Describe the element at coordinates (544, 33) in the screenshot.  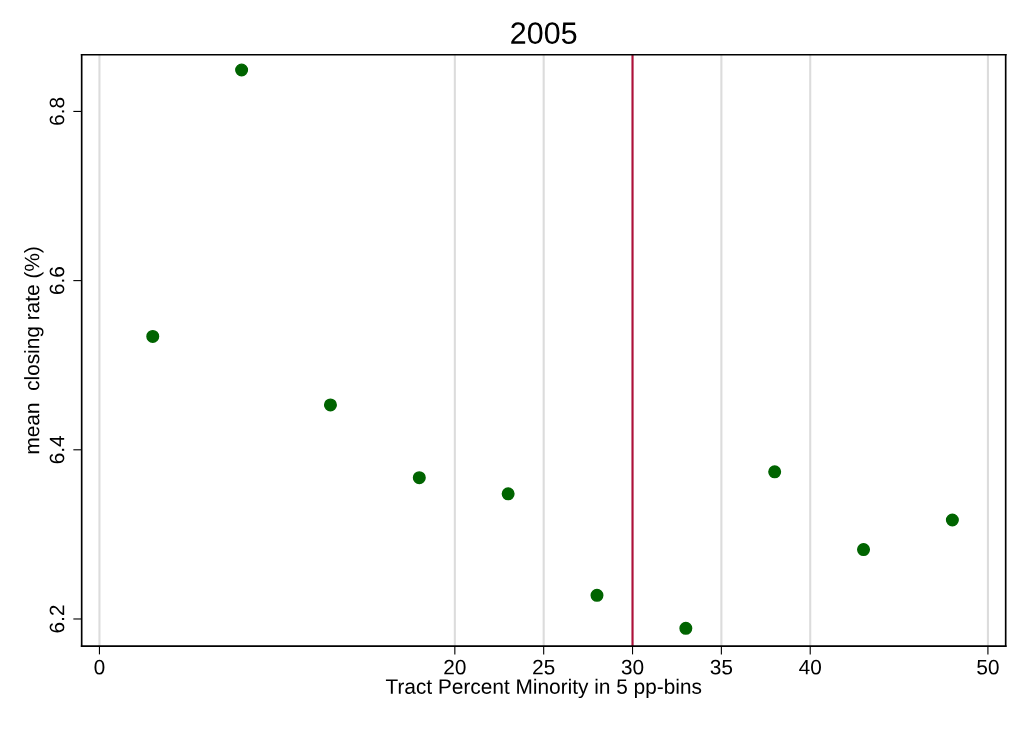
I see `chart-title: 2005` at that location.